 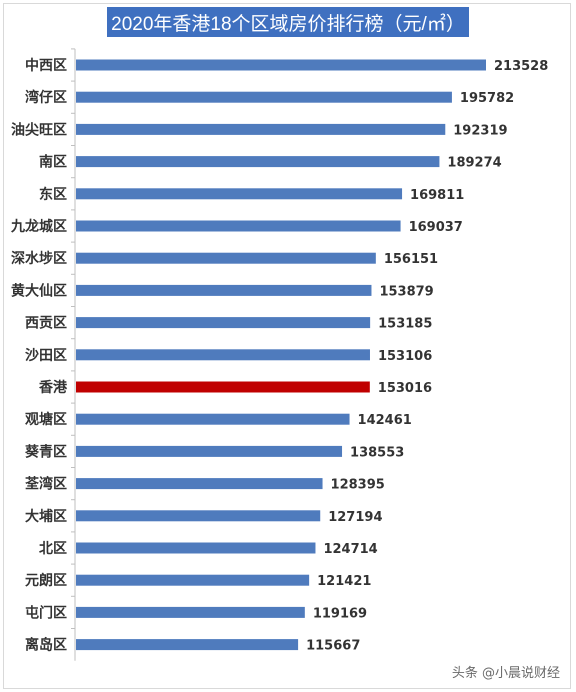 What do you see at coordinates (288, 22) in the screenshot?
I see `chart-title: 2020年香港18个区域房价排行榜（元/㎡）` at bounding box center [288, 22].